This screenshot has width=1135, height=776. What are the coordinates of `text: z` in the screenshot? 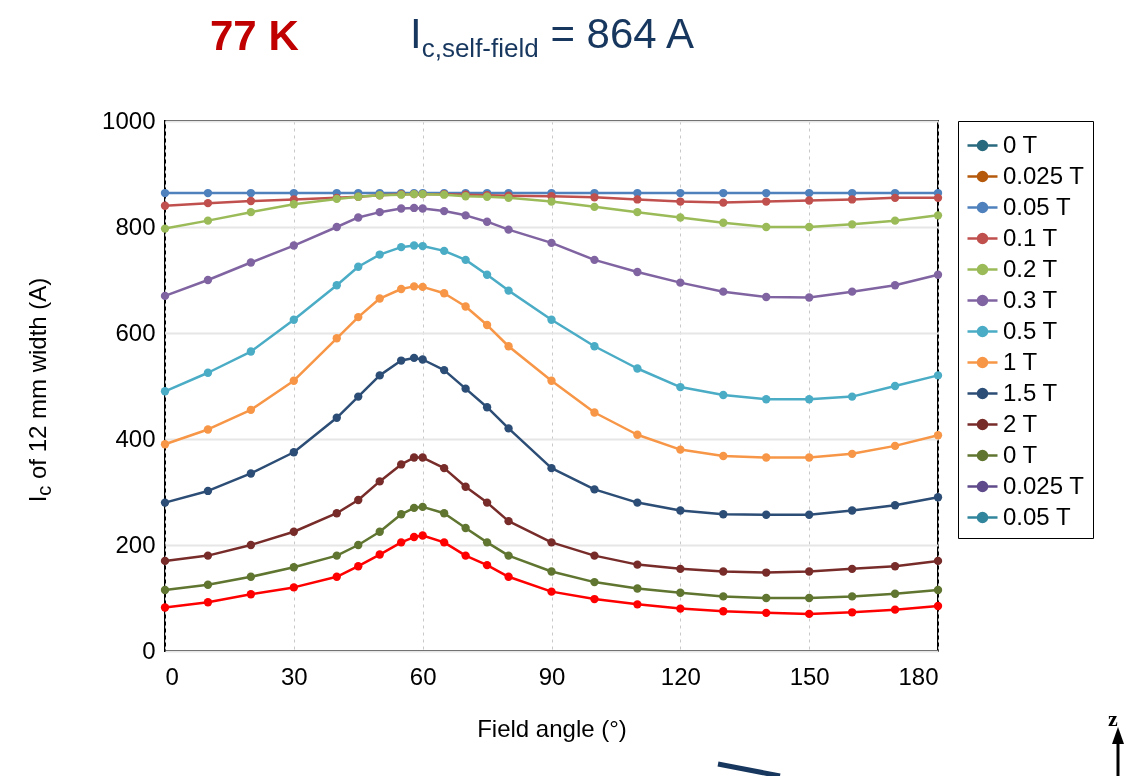 It's located at (1113, 719).